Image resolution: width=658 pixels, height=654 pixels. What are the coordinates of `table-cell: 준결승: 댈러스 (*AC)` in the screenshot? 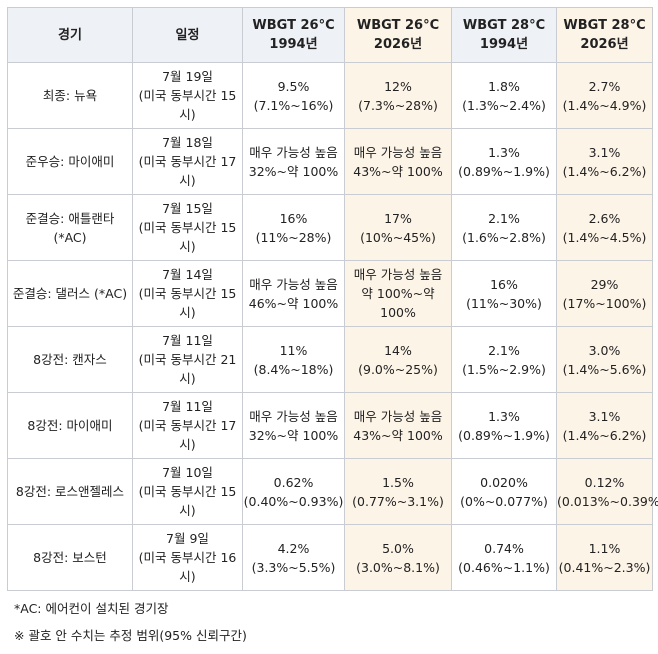 It's located at (70, 293).